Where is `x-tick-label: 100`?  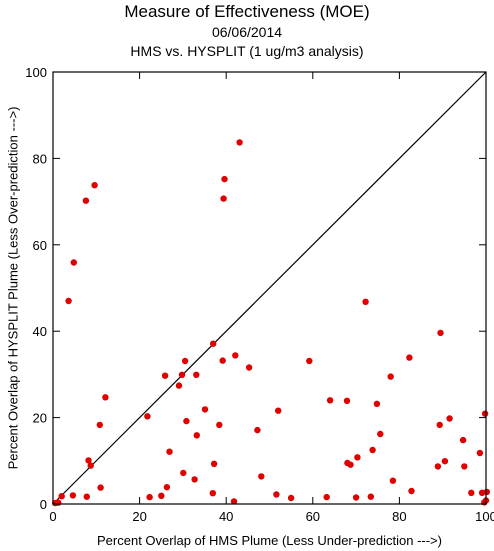
x-tick-label: 100 is located at coordinates (484, 516).